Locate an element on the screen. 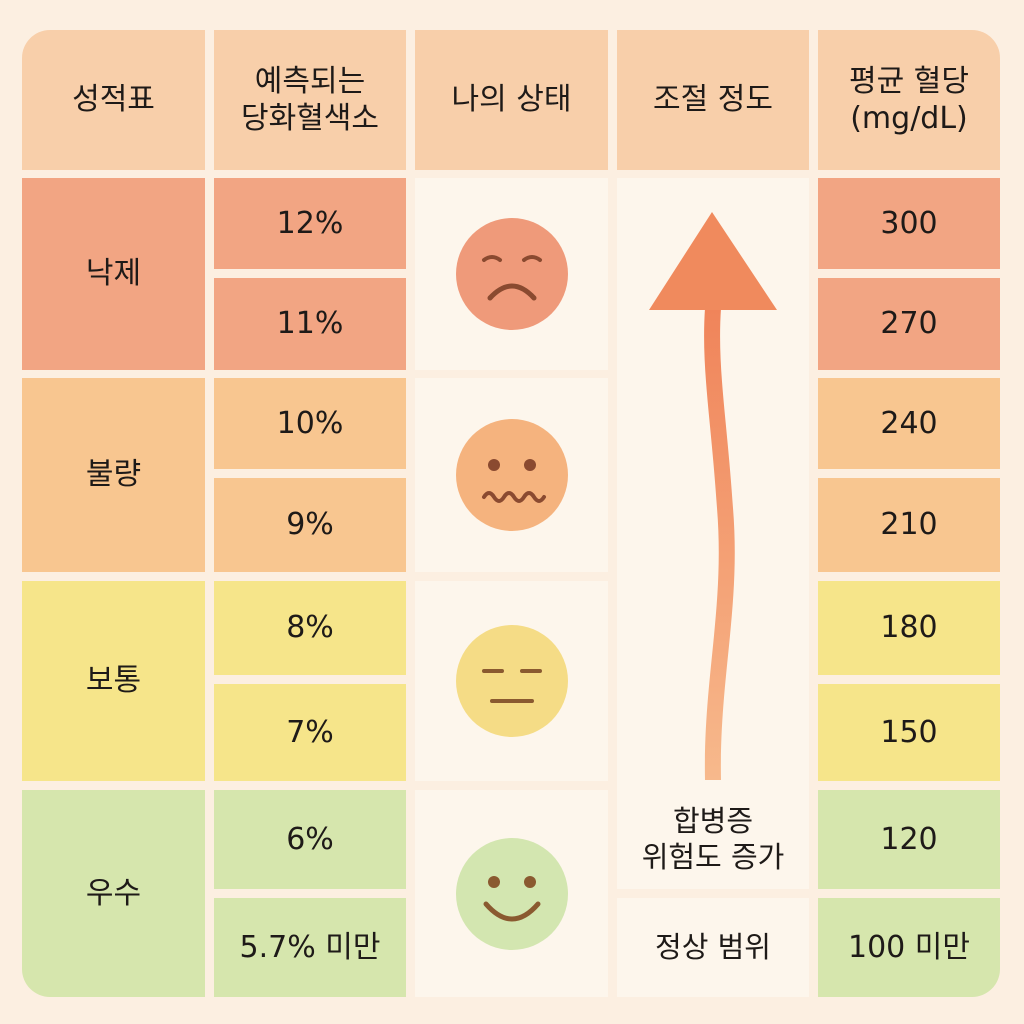 Image resolution: width=1024 pixels, height=1024 pixels. glucose-cell: 210 is located at coordinates (909, 525).